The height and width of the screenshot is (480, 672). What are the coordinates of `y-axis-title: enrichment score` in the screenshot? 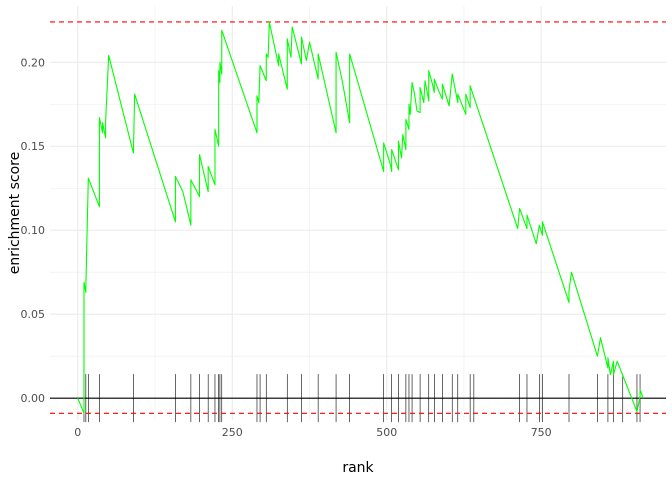 It's located at (15, 213).